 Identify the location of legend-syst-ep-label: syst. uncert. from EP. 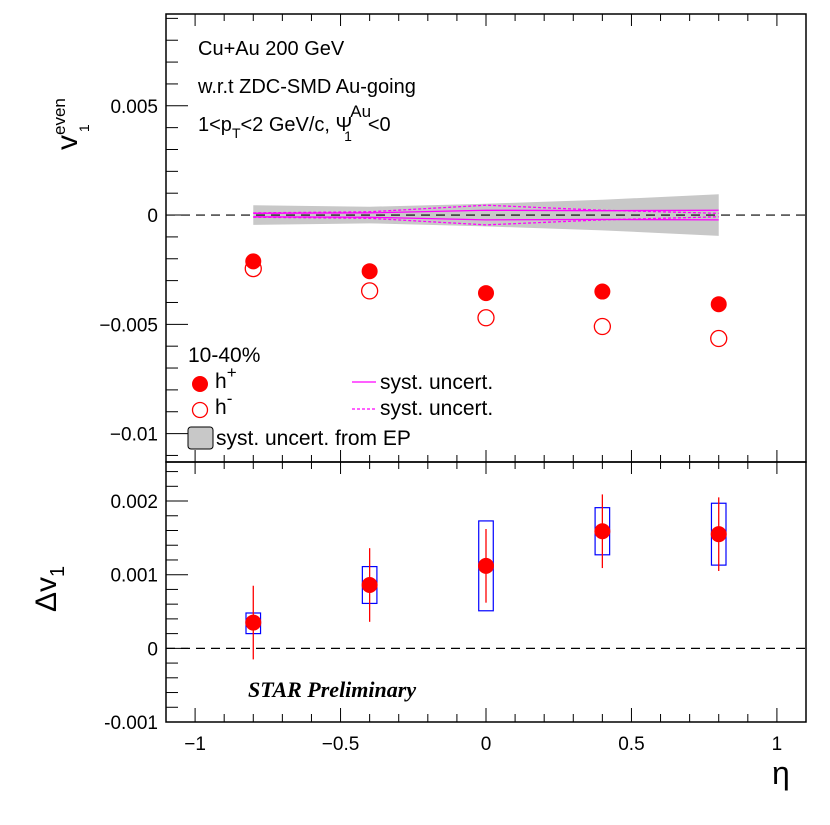
(313, 438).